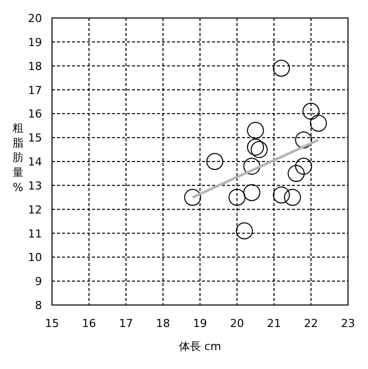  Describe the element at coordinates (35, 90) in the screenshot. I see `y-tick-label: 17` at that location.